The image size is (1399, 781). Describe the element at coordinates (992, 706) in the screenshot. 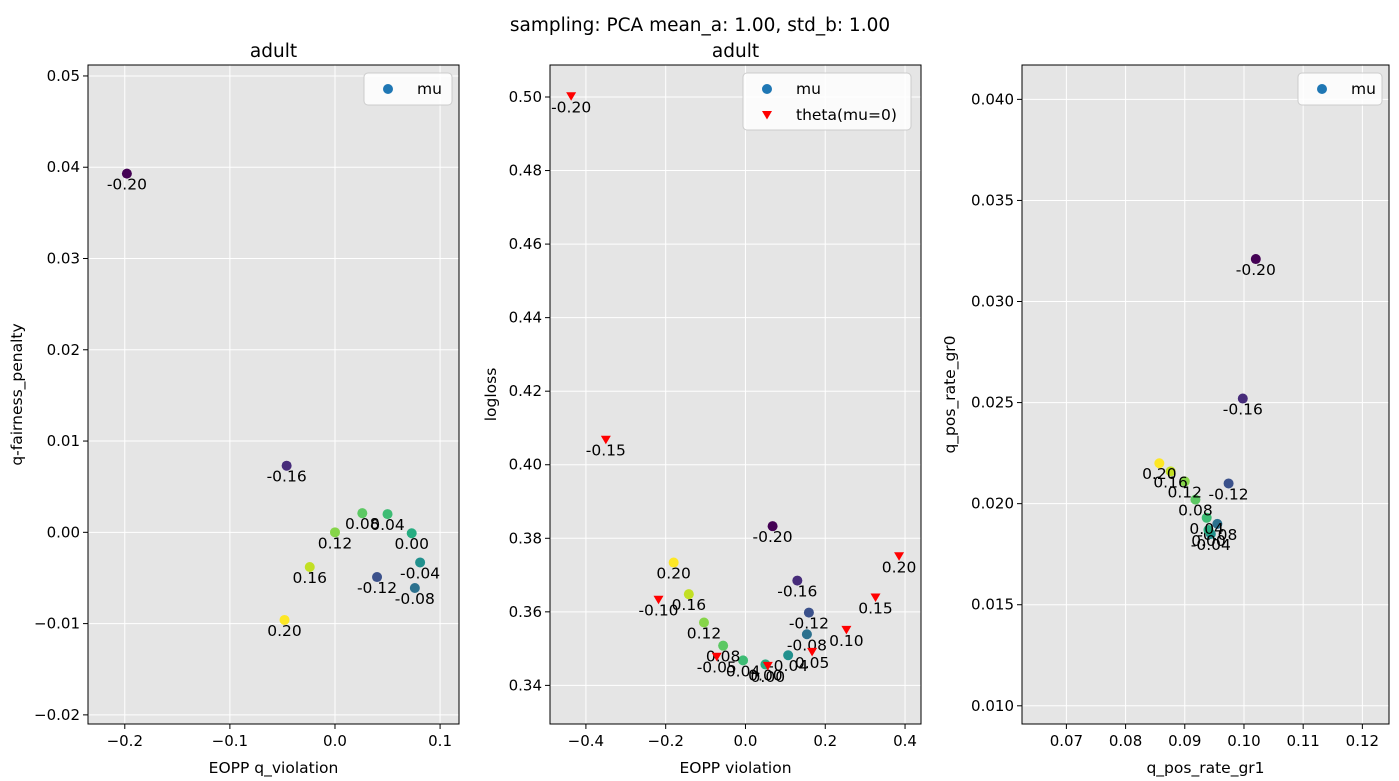

I see `y-tick-label: 0.010` at that location.